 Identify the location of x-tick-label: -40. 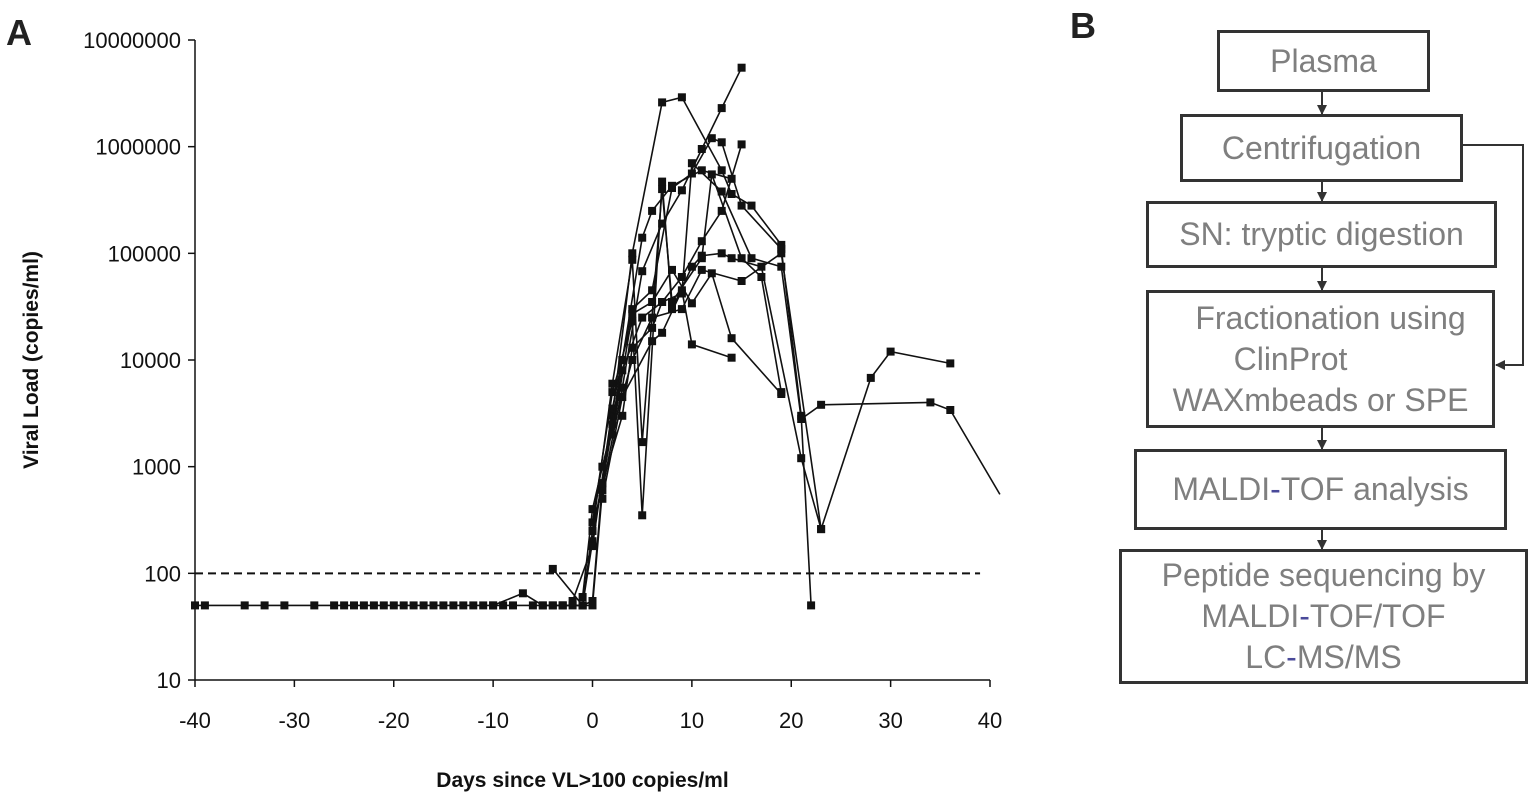
(195, 720).